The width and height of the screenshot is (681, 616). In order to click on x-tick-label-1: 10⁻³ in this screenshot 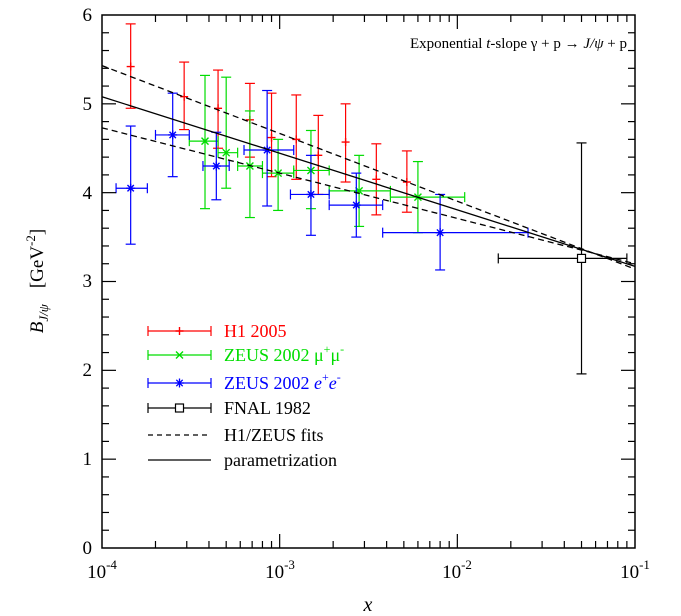, I will do `click(280, 570)`.